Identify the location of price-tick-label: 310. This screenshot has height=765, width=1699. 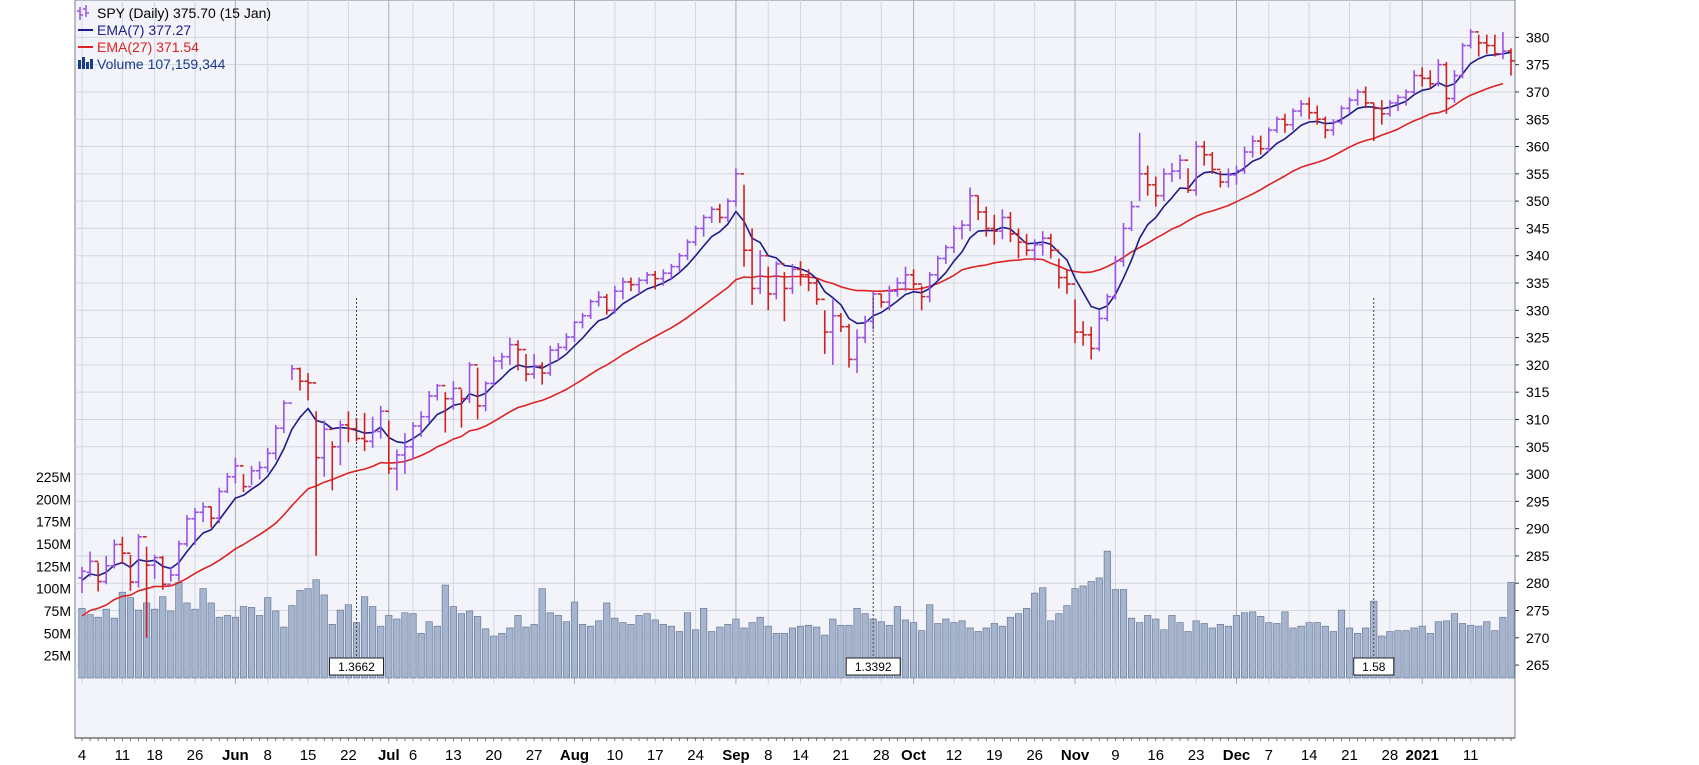
(1538, 419).